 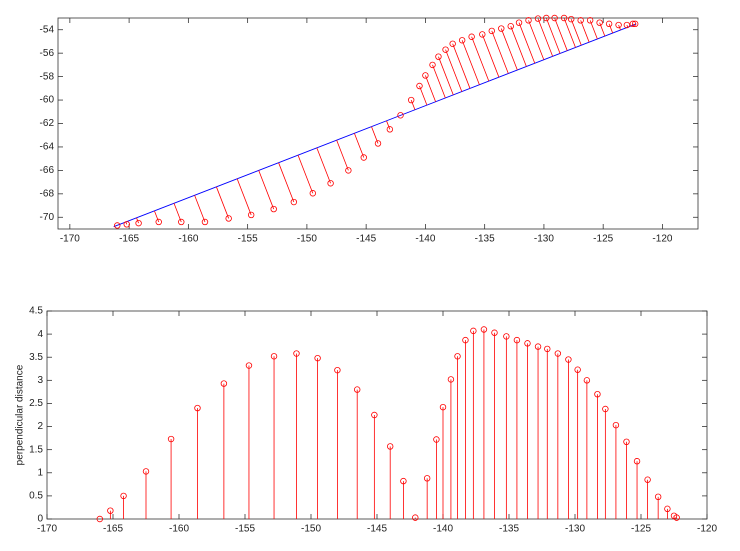 I want to click on y-tick-label: 0.5, so click(x=36, y=496).